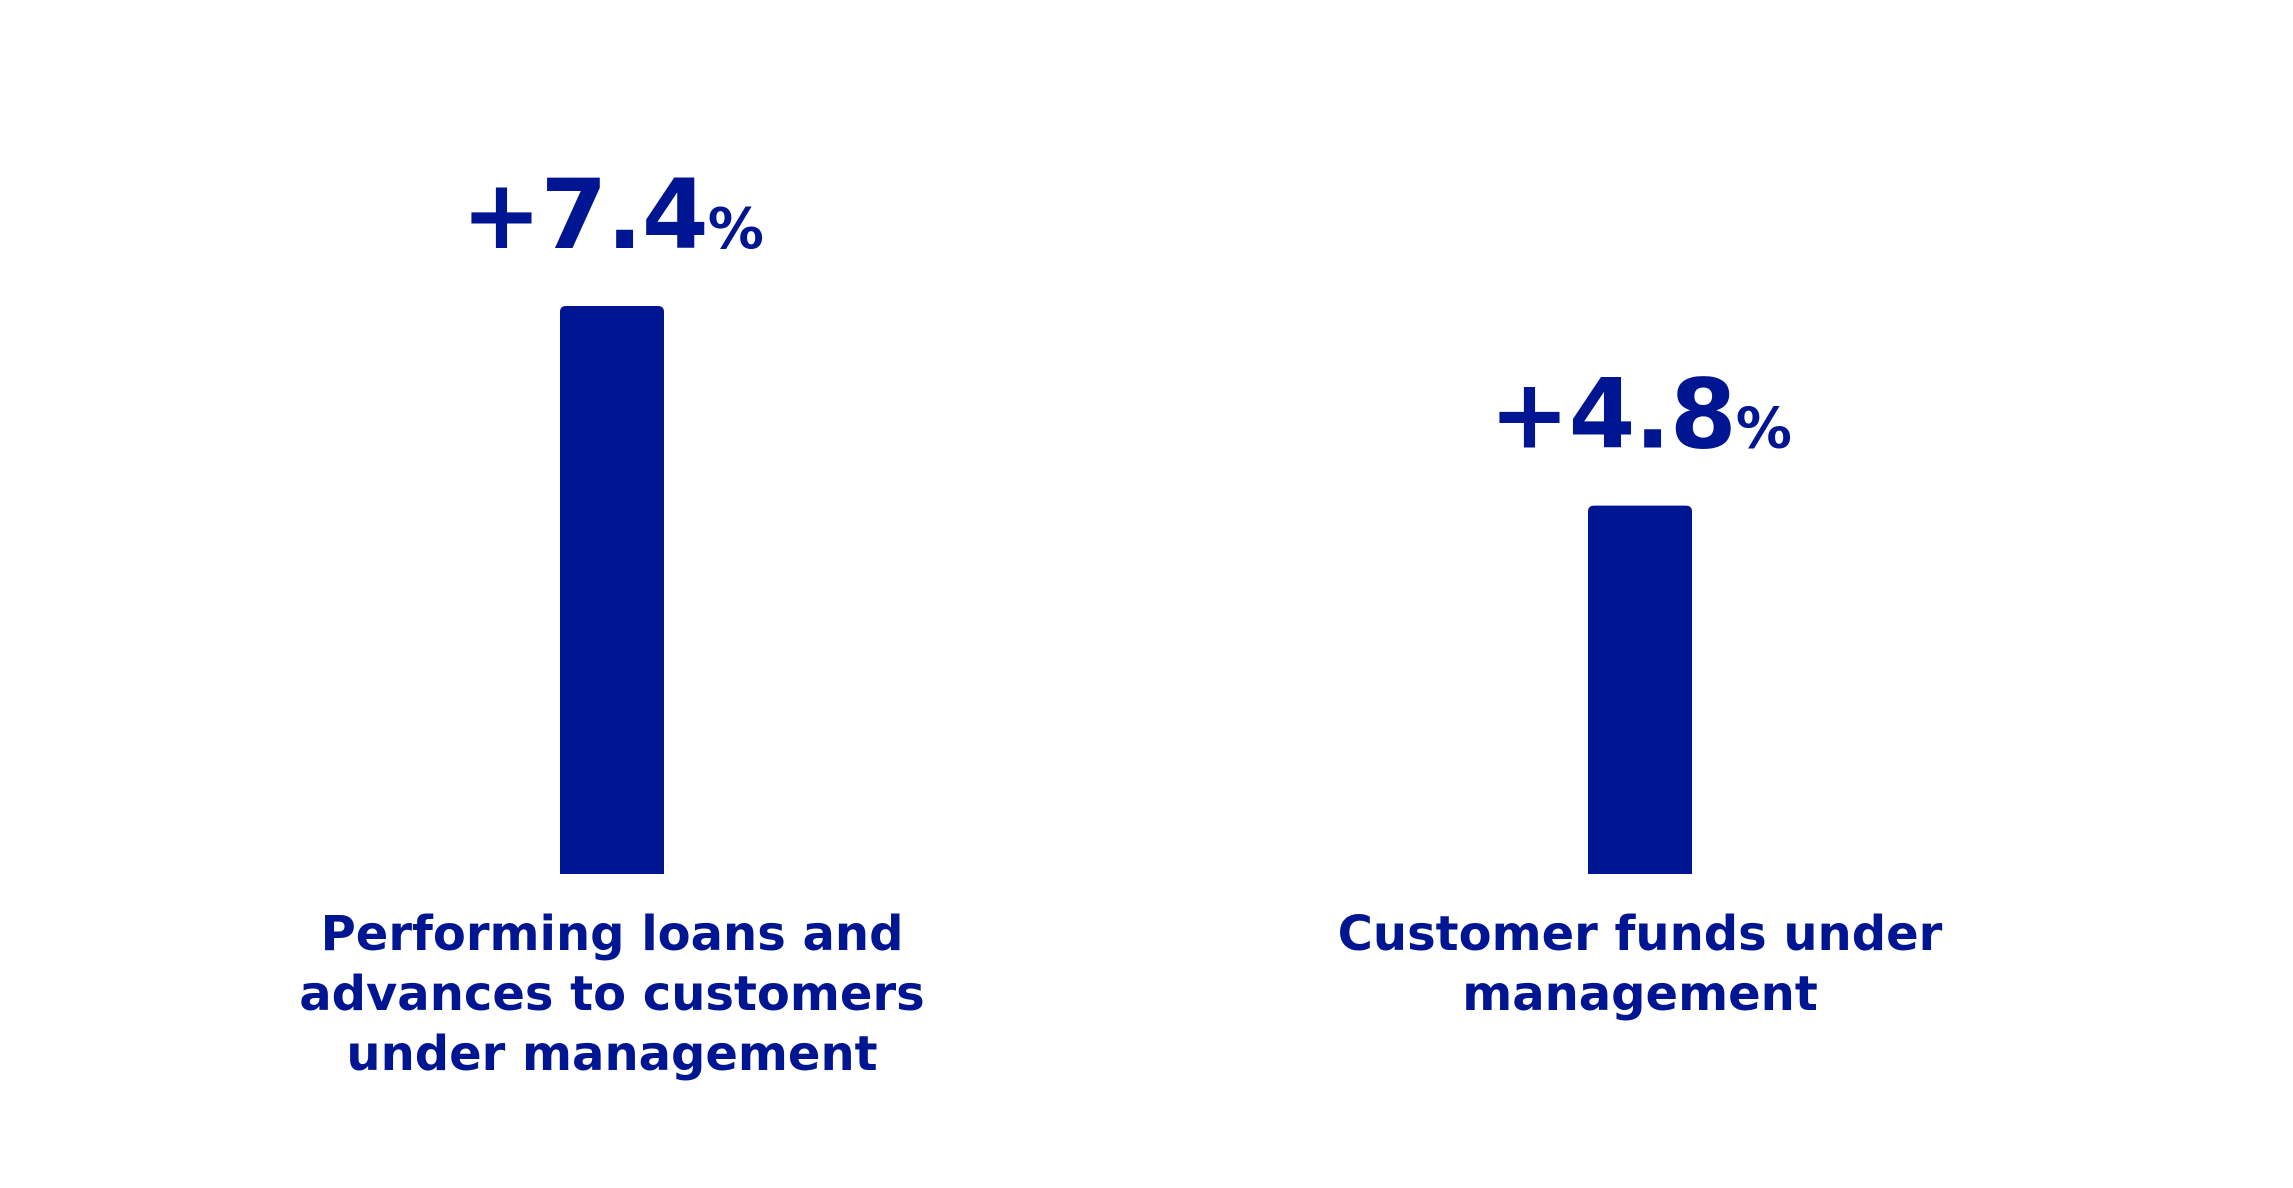 The width and height of the screenshot is (2293, 1188). Describe the element at coordinates (1640, 964) in the screenshot. I see `category-label-2: Customer funds under management` at that location.